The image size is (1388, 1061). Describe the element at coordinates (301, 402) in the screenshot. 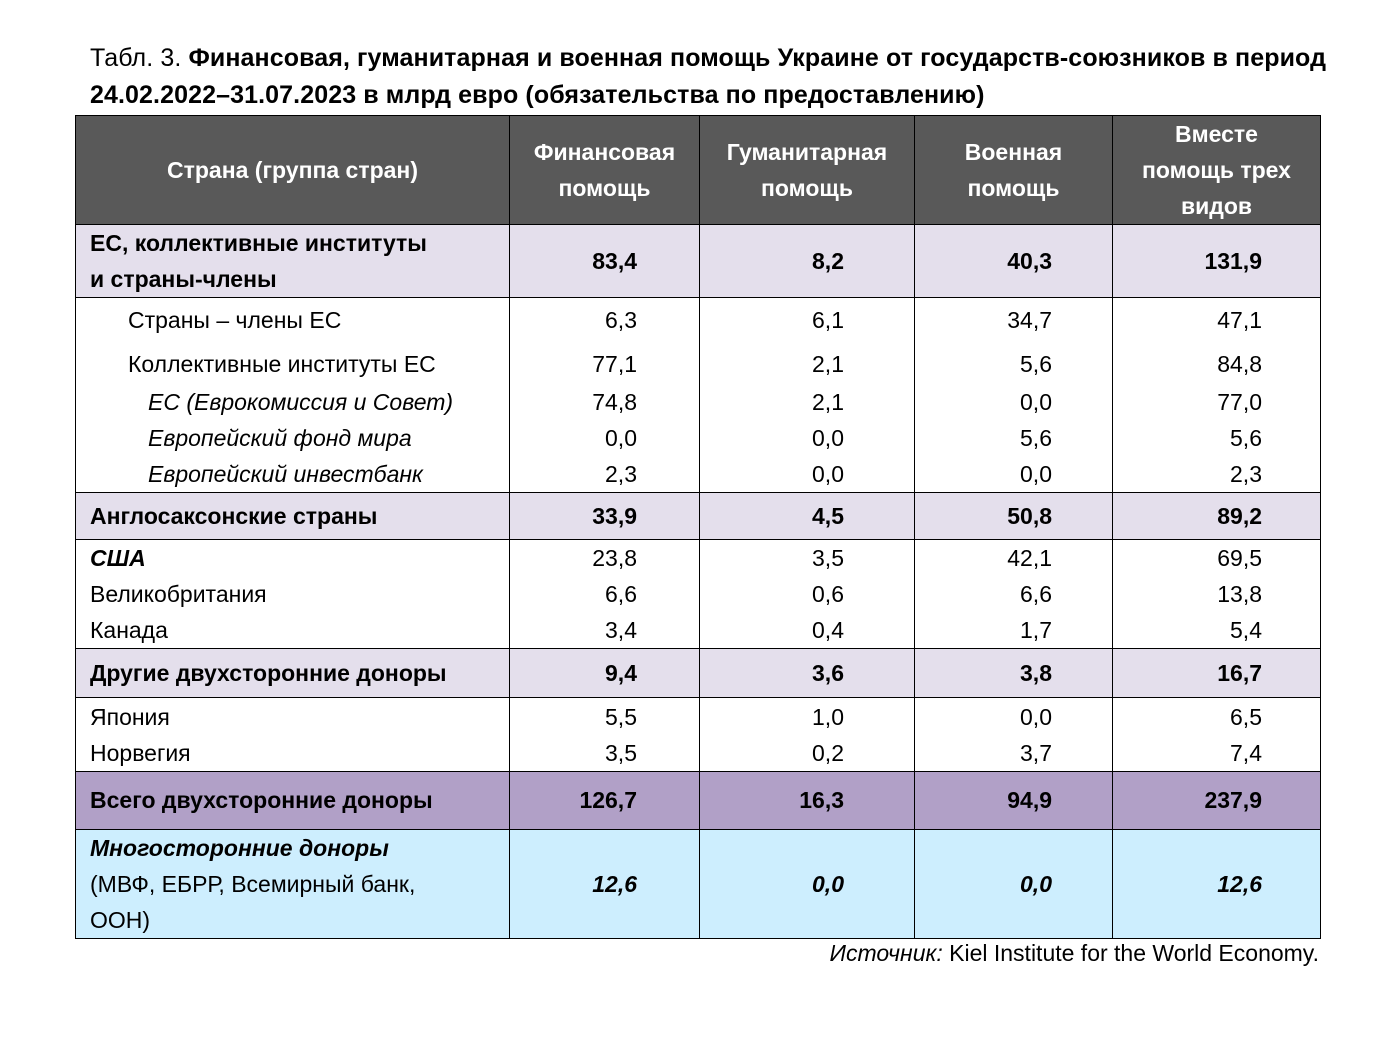

I see `list-item: ЕС (Еврокомиссия и Совет)` at that location.